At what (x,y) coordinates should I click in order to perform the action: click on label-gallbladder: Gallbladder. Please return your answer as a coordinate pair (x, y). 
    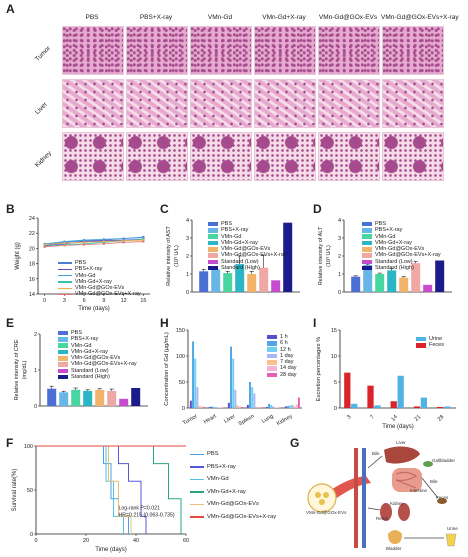
    Looking at the image, I should click on (444, 460).